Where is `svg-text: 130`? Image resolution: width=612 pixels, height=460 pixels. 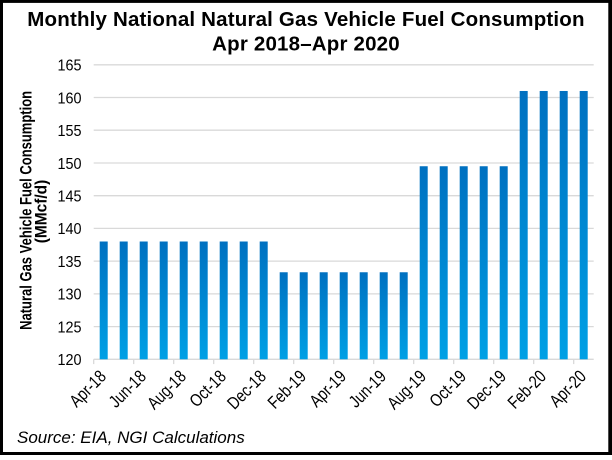 svg-text: 130 is located at coordinates (69, 295).